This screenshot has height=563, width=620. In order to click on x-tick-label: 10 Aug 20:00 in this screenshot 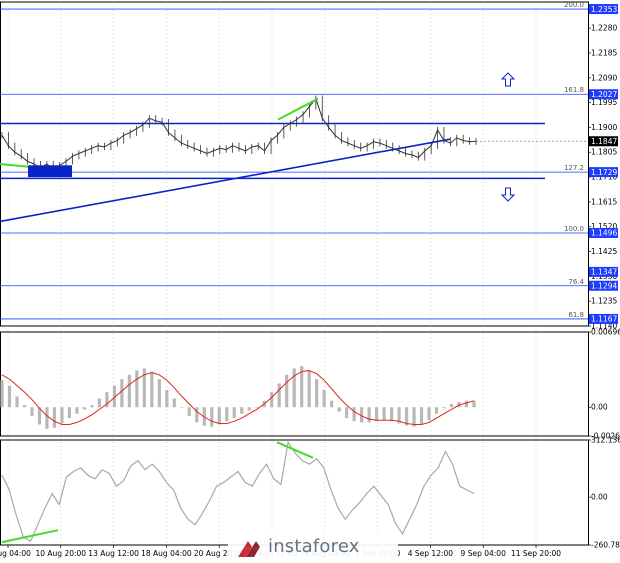, I will do `click(61, 553)`.